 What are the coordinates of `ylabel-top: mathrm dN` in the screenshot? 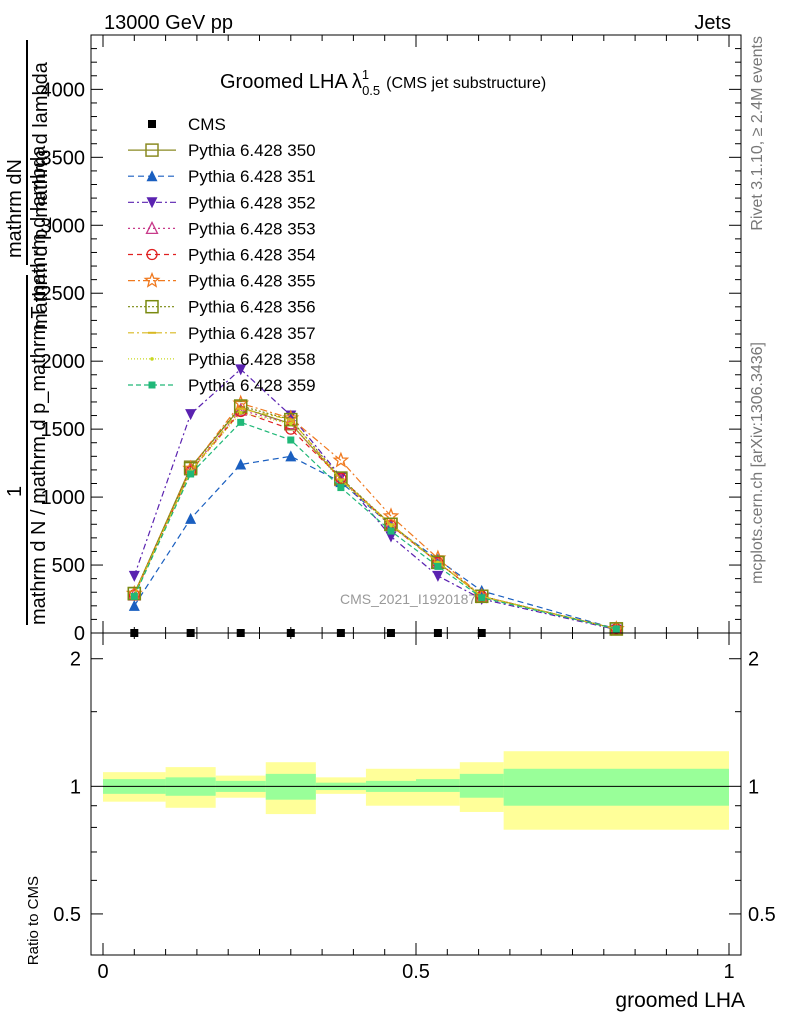 It's located at (15, 208).